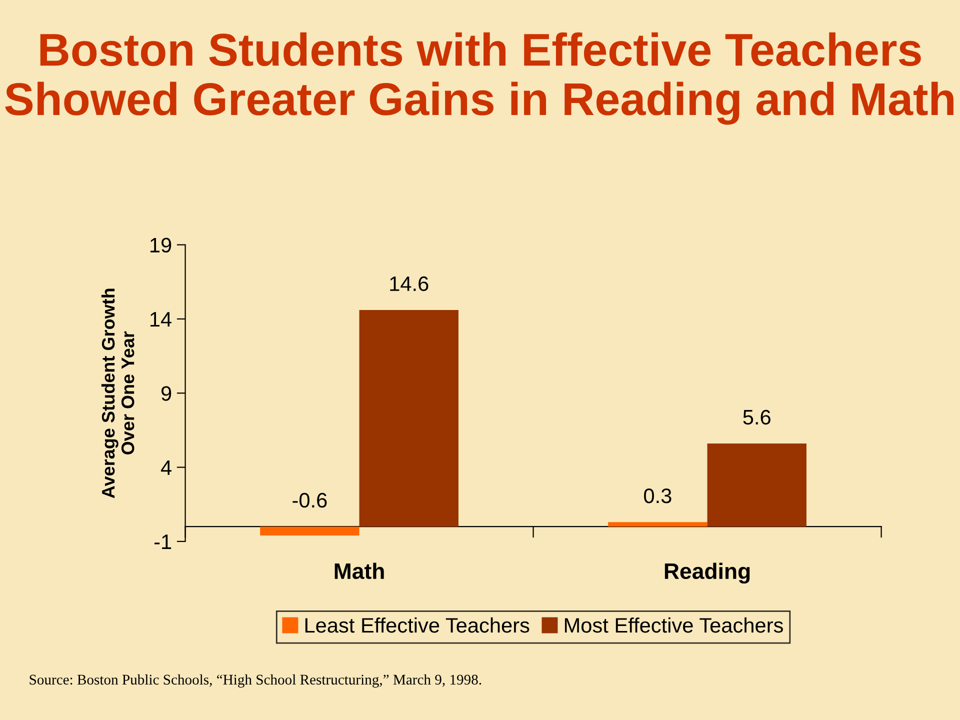 Image resolution: width=960 pixels, height=720 pixels. What do you see at coordinates (256, 681) in the screenshot?
I see `source-note: Source: Boston Public Schools, “High School Restructuring,” March 9, 1998.` at bounding box center [256, 681].